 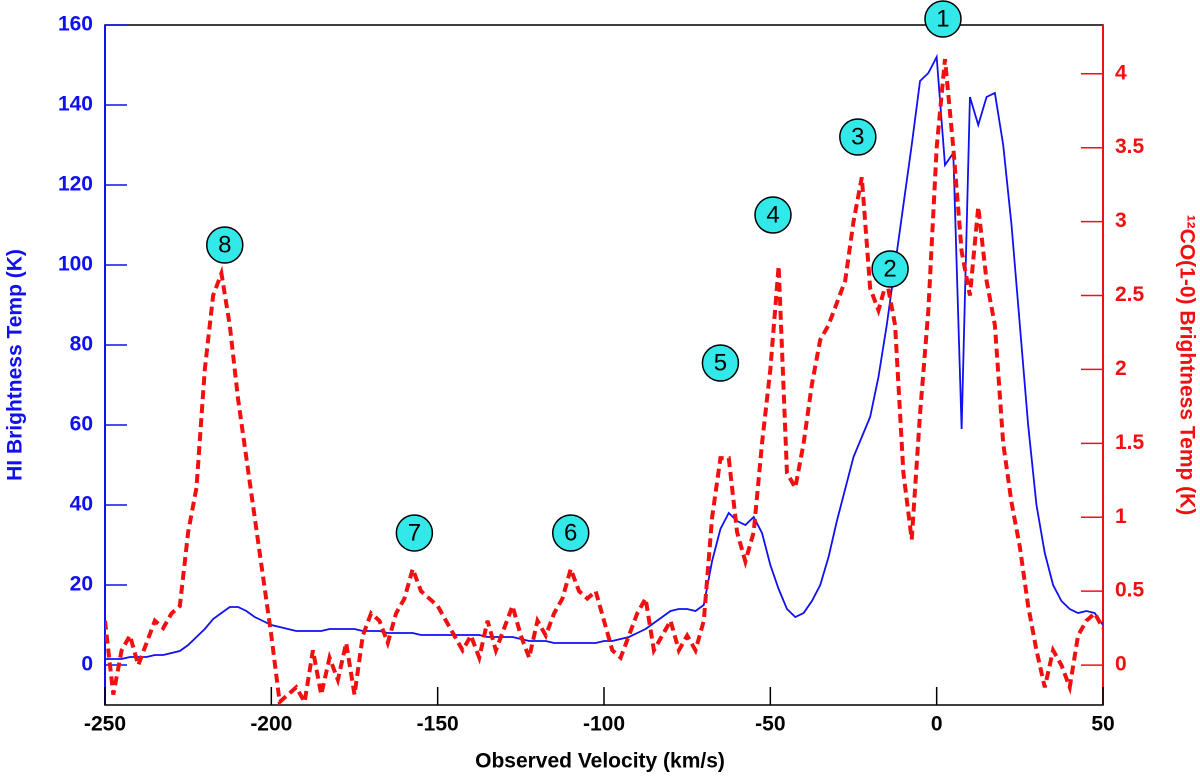 What do you see at coordinates (15, 365) in the screenshot?
I see `y-axis-label: HI Brightness Temp (K)` at bounding box center [15, 365].